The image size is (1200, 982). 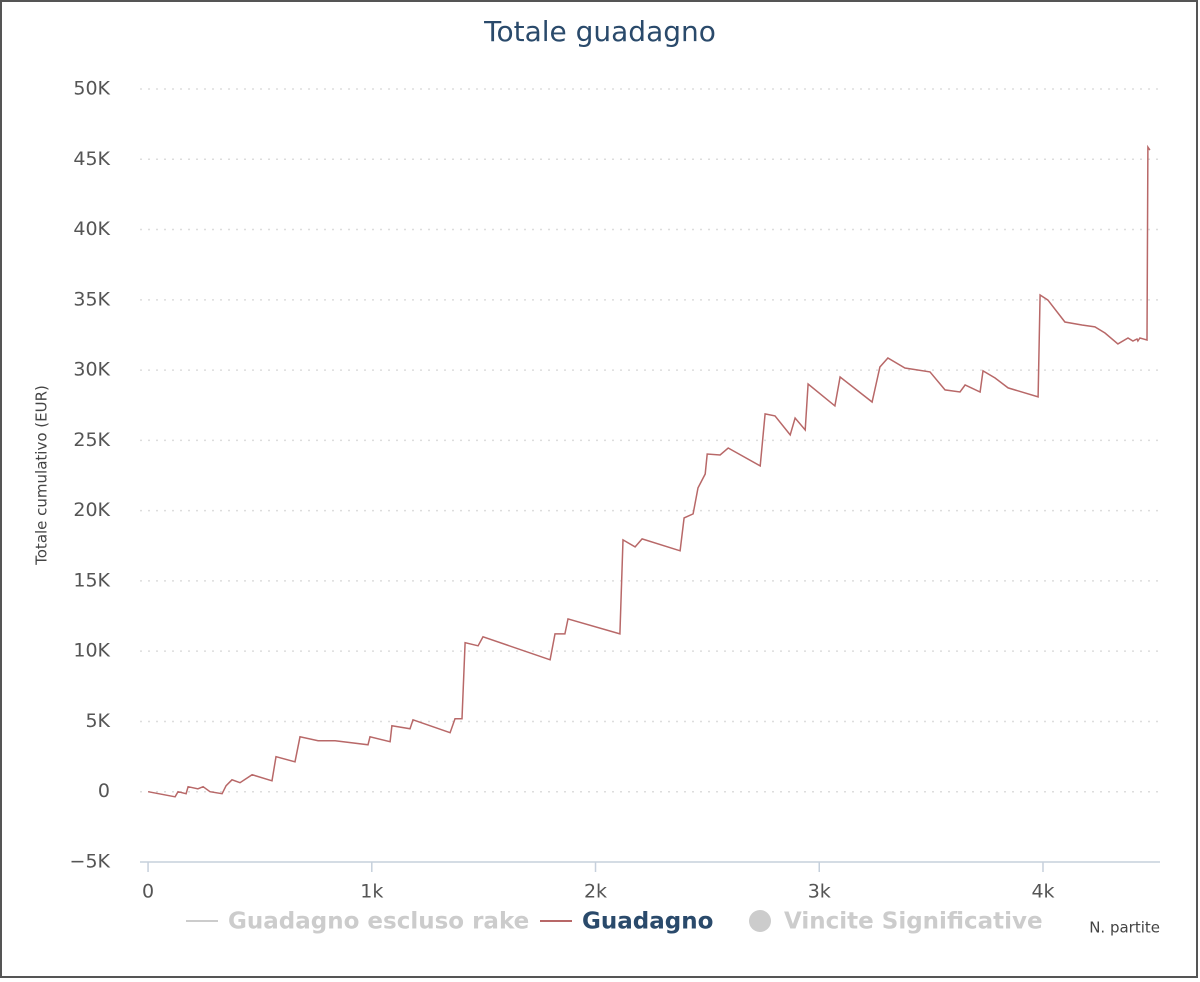 What do you see at coordinates (91, 510) in the screenshot?
I see `y-tick-label: 20K` at bounding box center [91, 510].